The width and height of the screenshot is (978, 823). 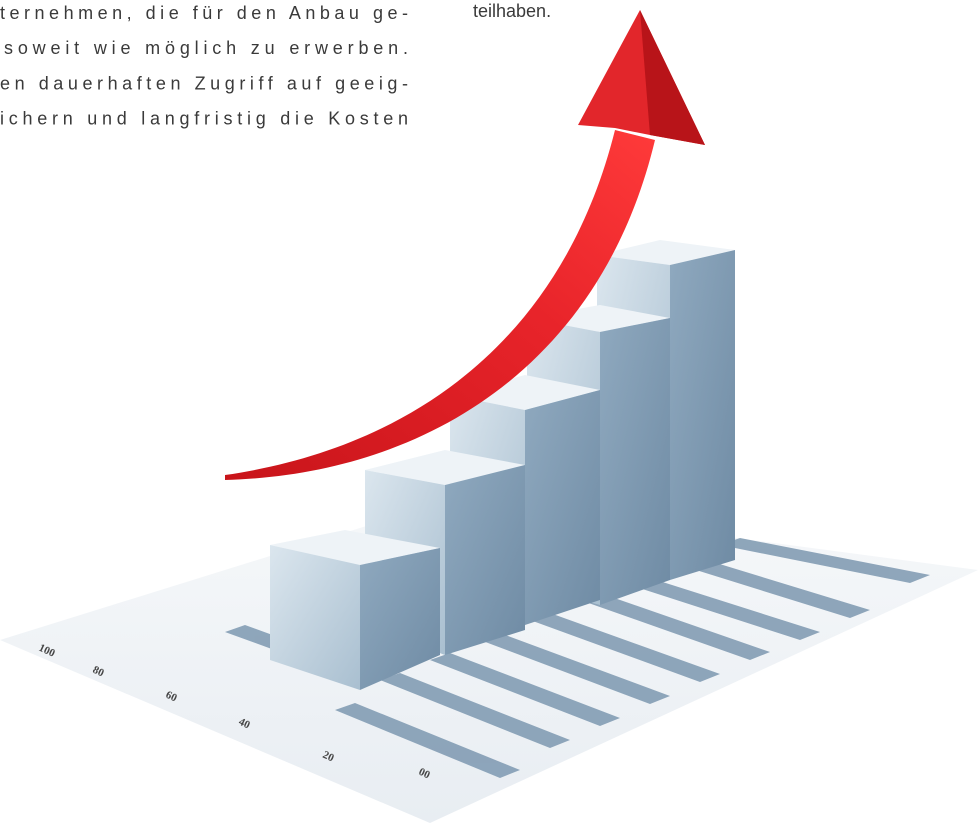 I want to click on paragraph-line: en dauerhaften Zugriff auf geeig-, so click(x=204, y=83).